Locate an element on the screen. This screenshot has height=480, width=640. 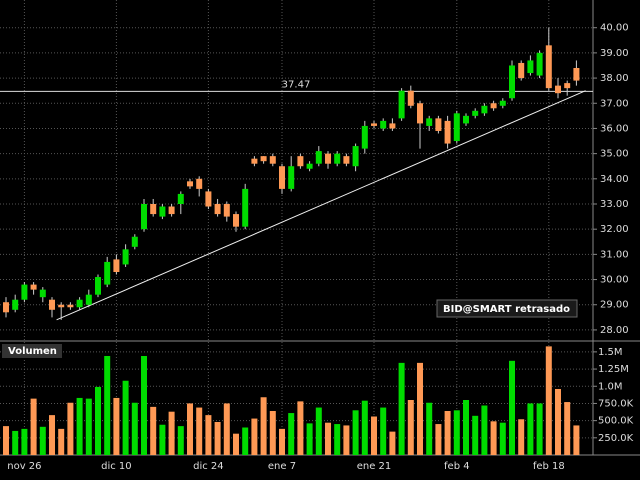
x-tick-label: feb 4 is located at coordinates (457, 466).